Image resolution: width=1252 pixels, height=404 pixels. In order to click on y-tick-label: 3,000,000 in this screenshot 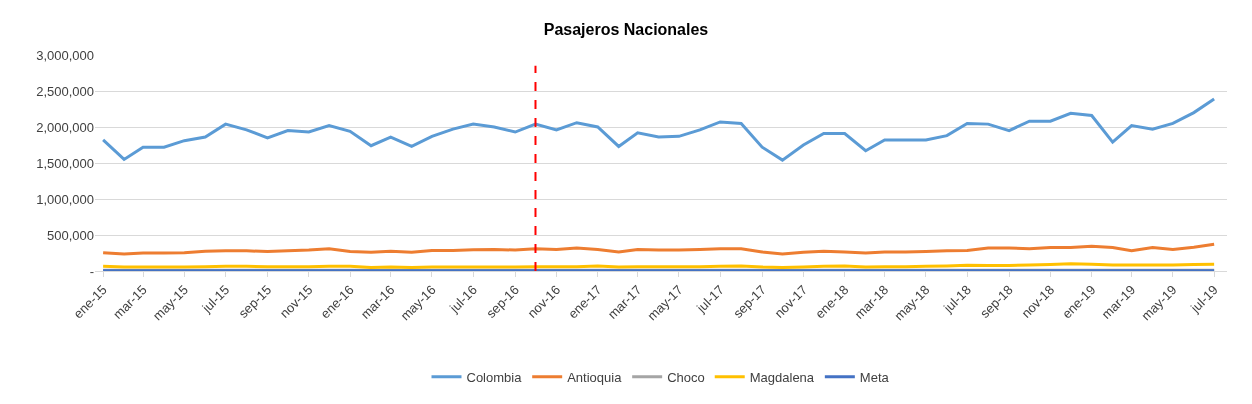, I will do `click(65, 55)`.